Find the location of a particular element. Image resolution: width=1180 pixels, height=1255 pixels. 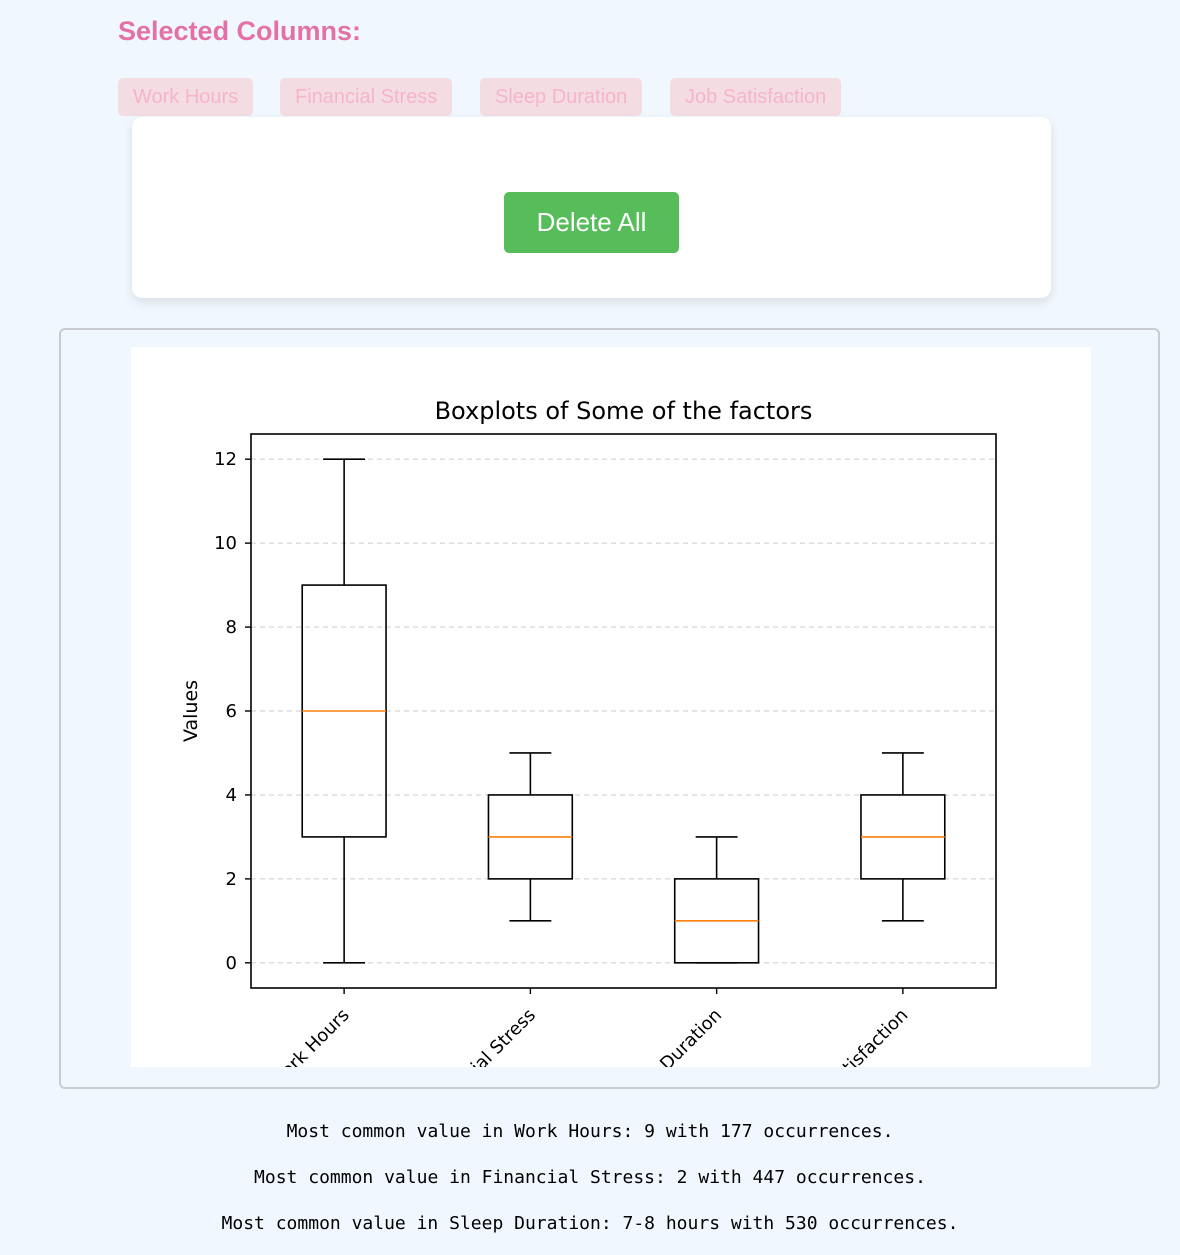

actions-card: Delete All is located at coordinates (591, 207).